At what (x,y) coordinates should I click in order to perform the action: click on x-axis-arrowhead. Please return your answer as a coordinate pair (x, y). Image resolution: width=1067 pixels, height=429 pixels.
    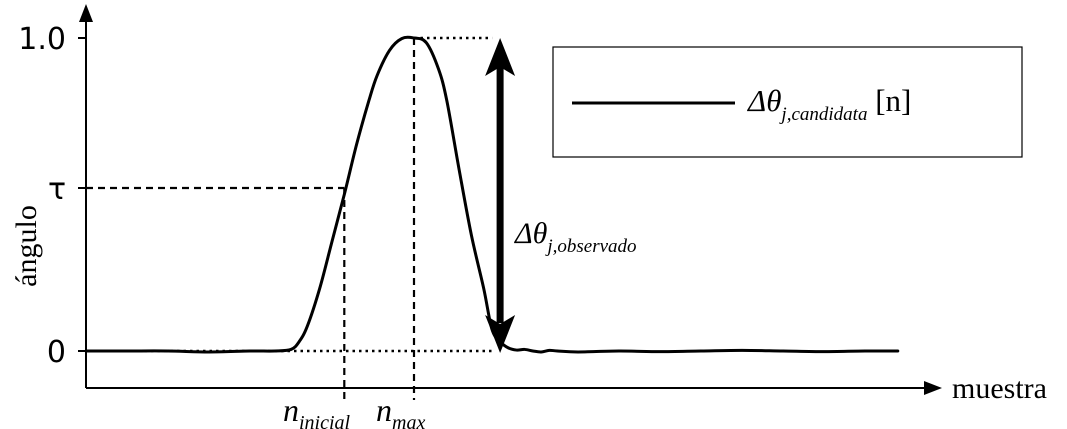
    Looking at the image, I should click on (933, 388).